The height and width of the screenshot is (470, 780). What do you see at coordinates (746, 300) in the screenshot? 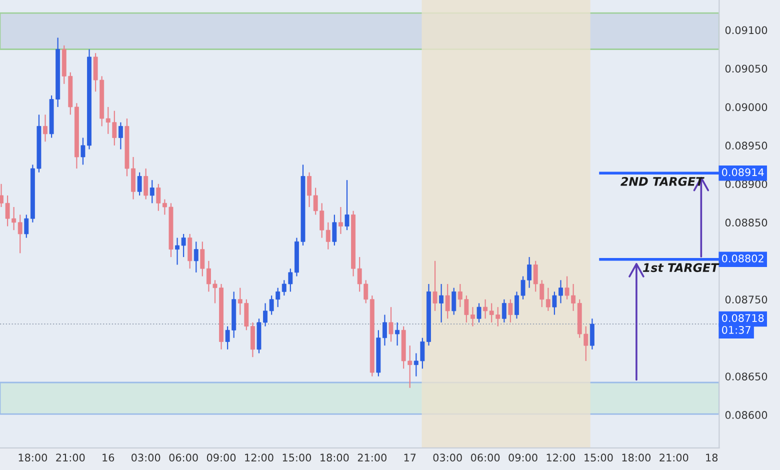
I see `y-tick-label: 0.08750` at bounding box center [746, 300].